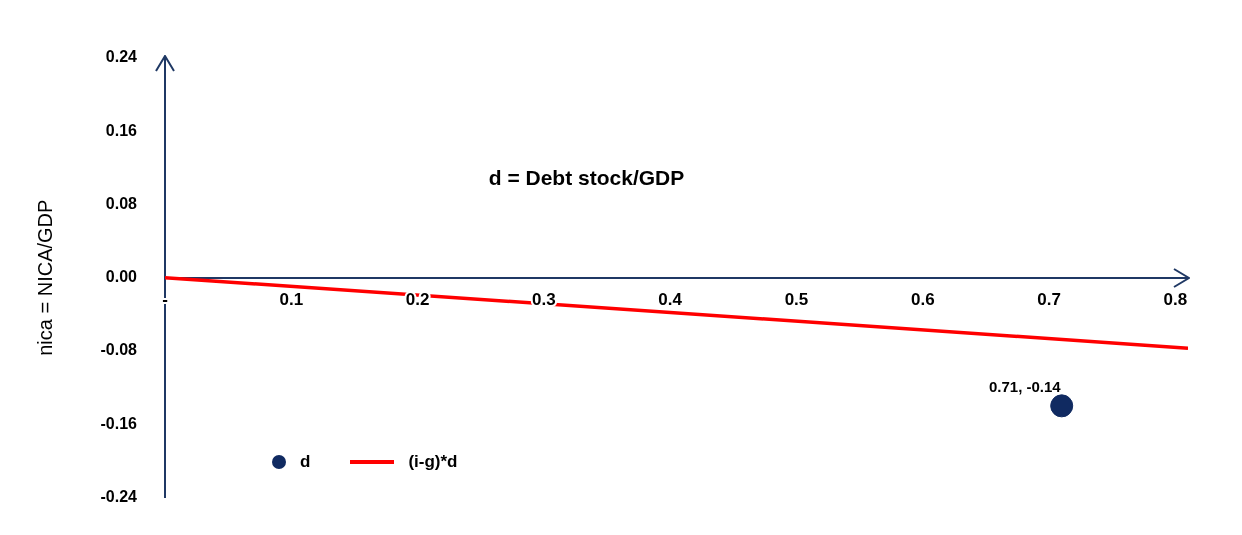  I want to click on data-label: 0.71, -0.14, so click(1025, 387).